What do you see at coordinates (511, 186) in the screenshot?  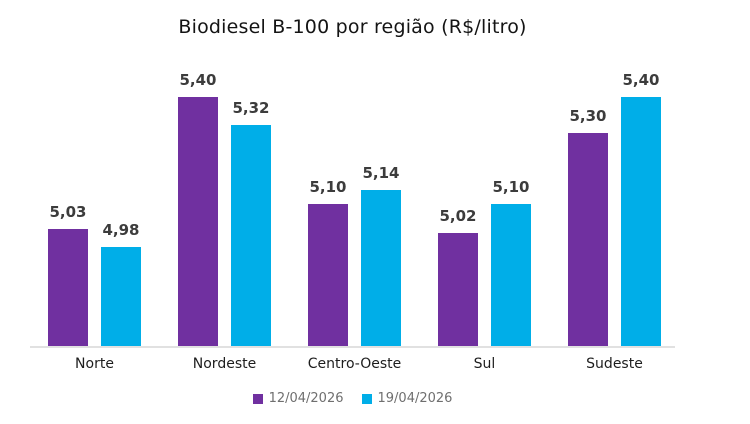 I see `value-label-sul-19-04-2026: 5,10` at bounding box center [511, 186].